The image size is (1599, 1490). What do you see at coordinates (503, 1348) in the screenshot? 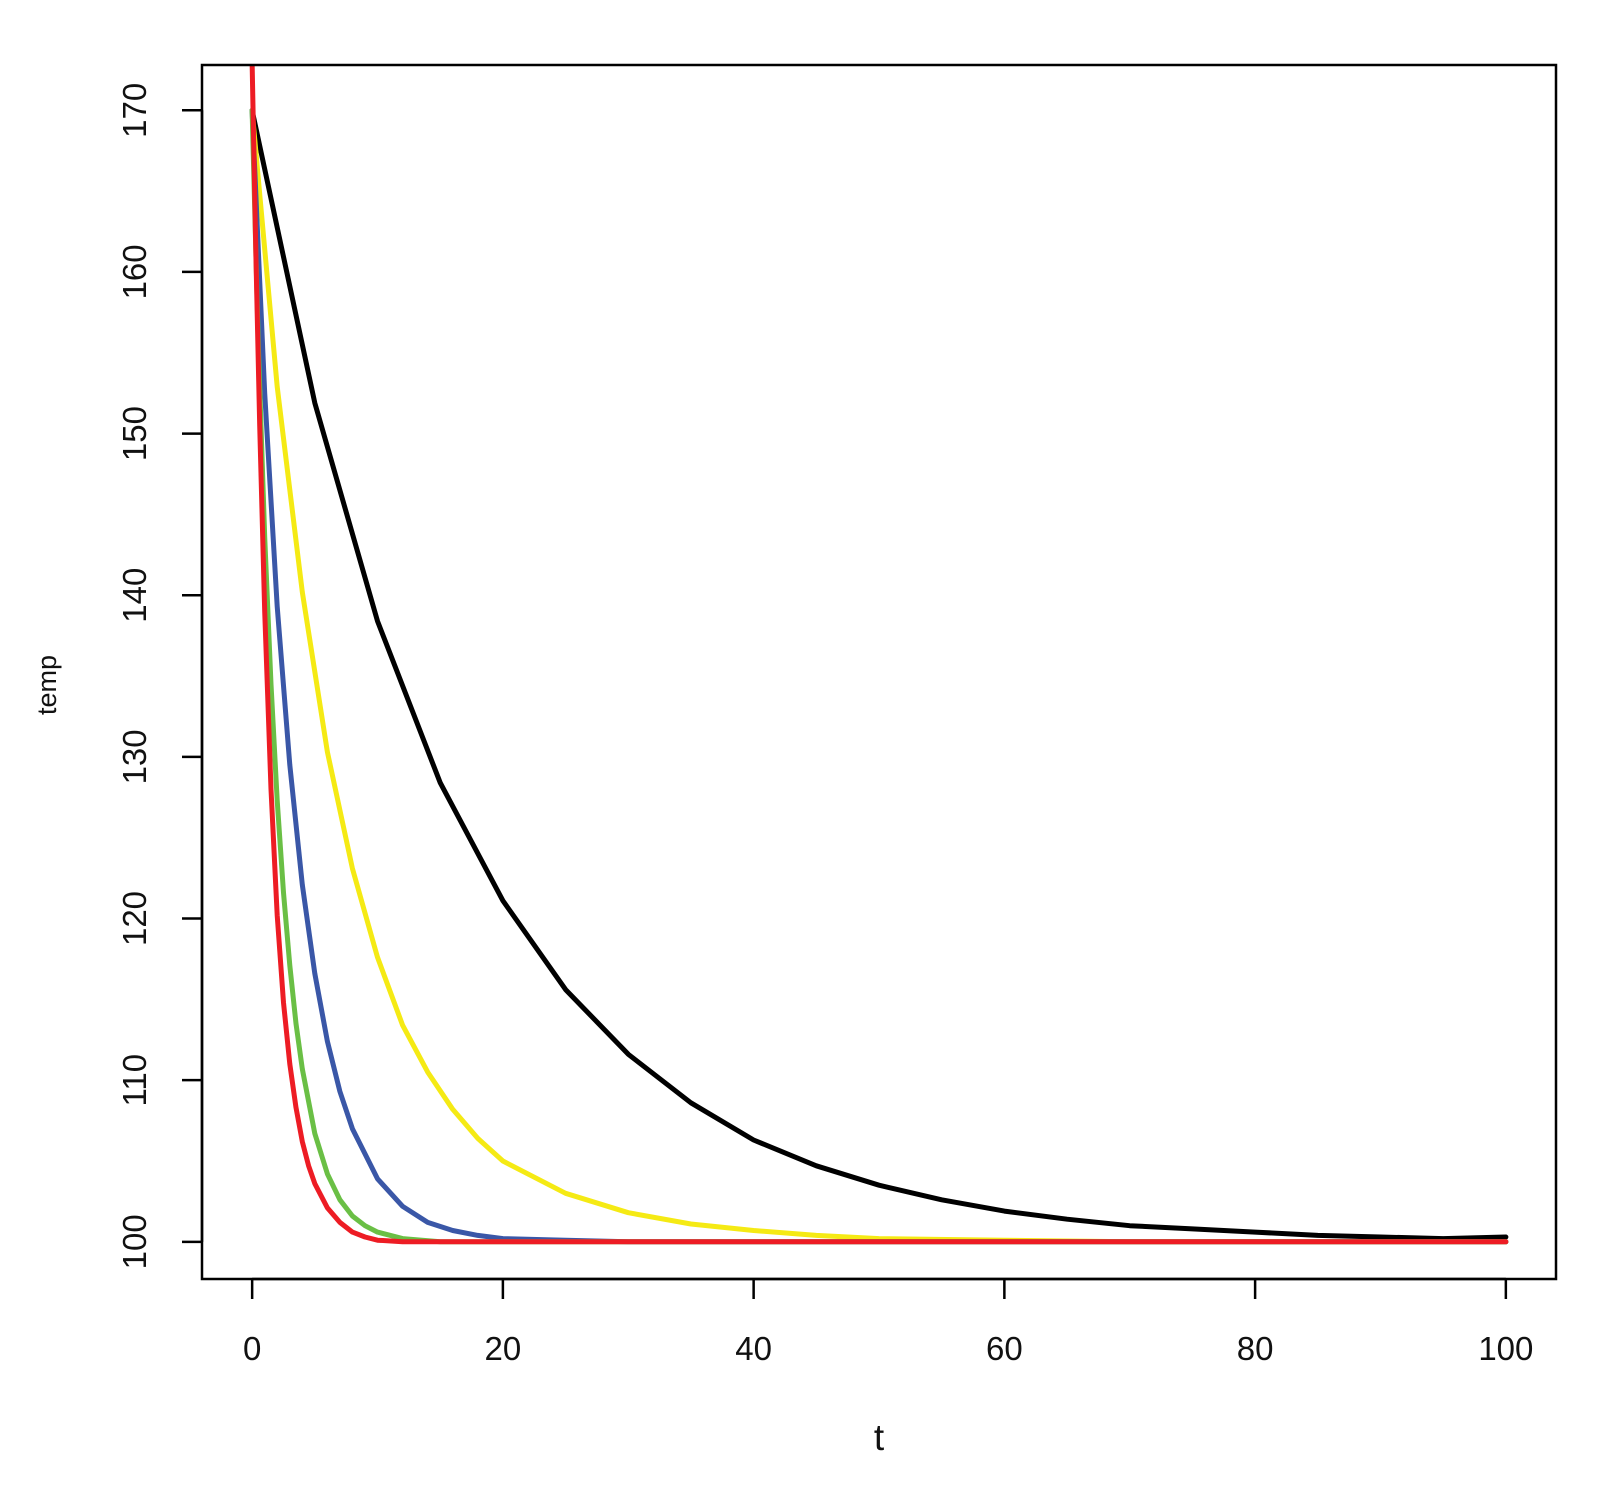
I see `x-tick-label-20: 20` at bounding box center [503, 1348].